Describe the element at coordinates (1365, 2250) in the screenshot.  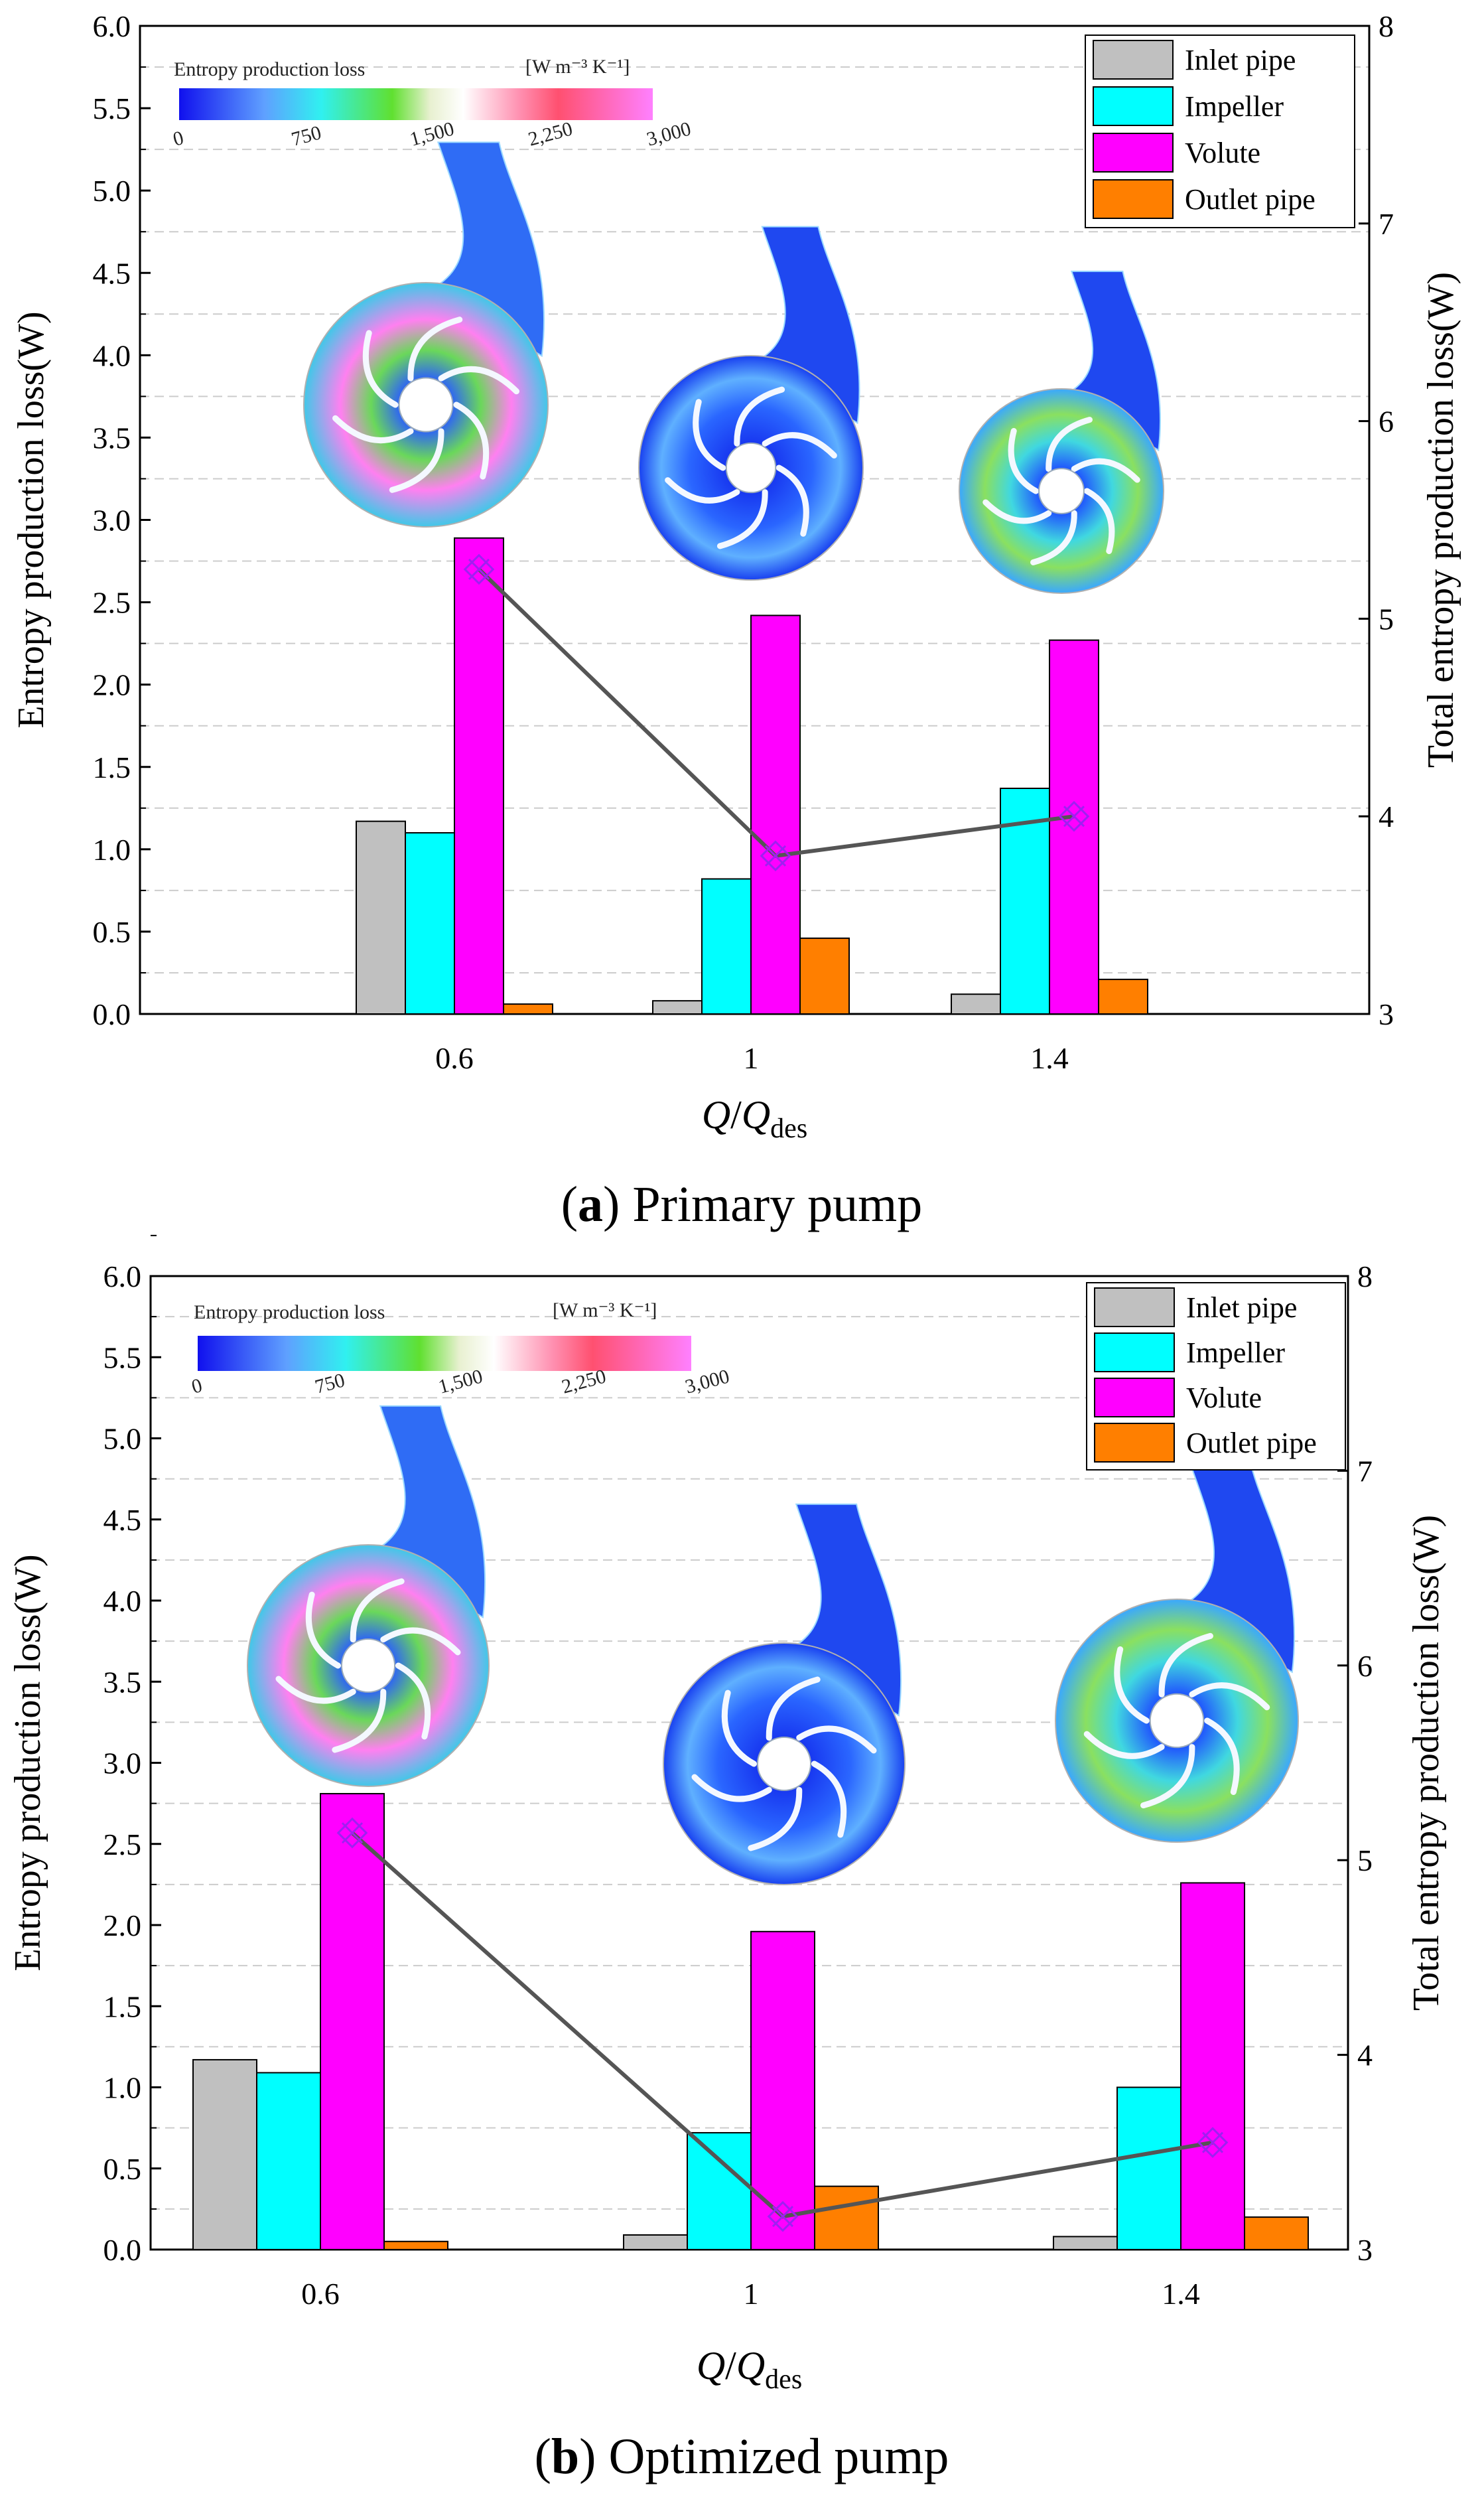
I see `y2-tick-label: 3` at that location.